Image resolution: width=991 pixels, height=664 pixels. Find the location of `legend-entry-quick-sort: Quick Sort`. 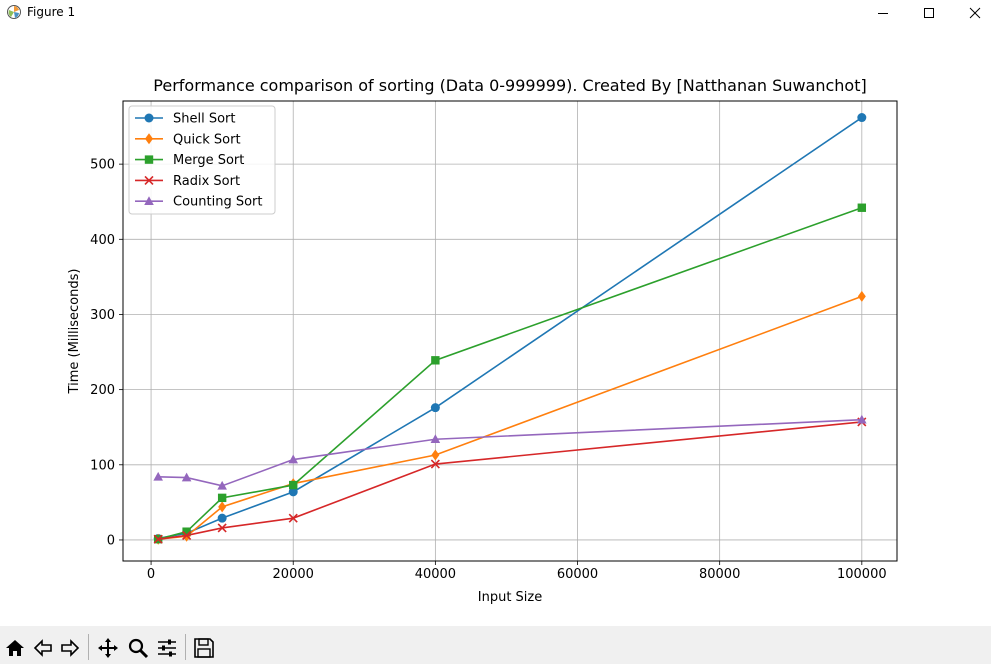

legend-entry-quick-sort: Quick Sort is located at coordinates (188, 139).